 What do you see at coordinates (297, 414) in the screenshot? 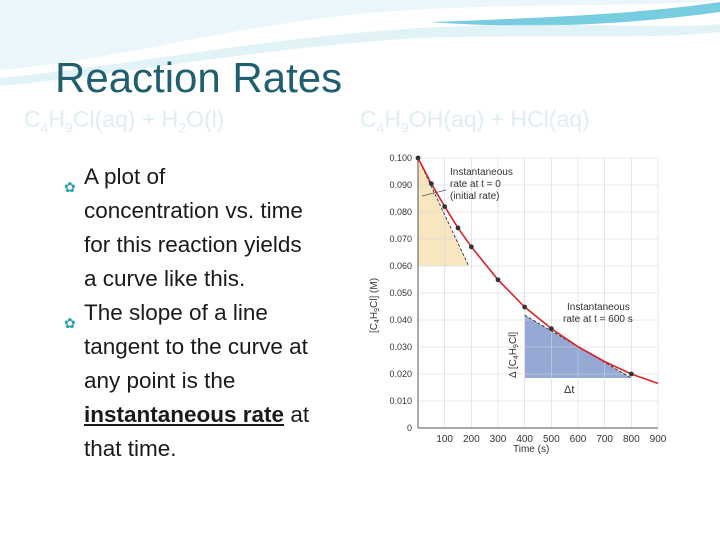
I see `bullet-text: at` at bounding box center [297, 414].